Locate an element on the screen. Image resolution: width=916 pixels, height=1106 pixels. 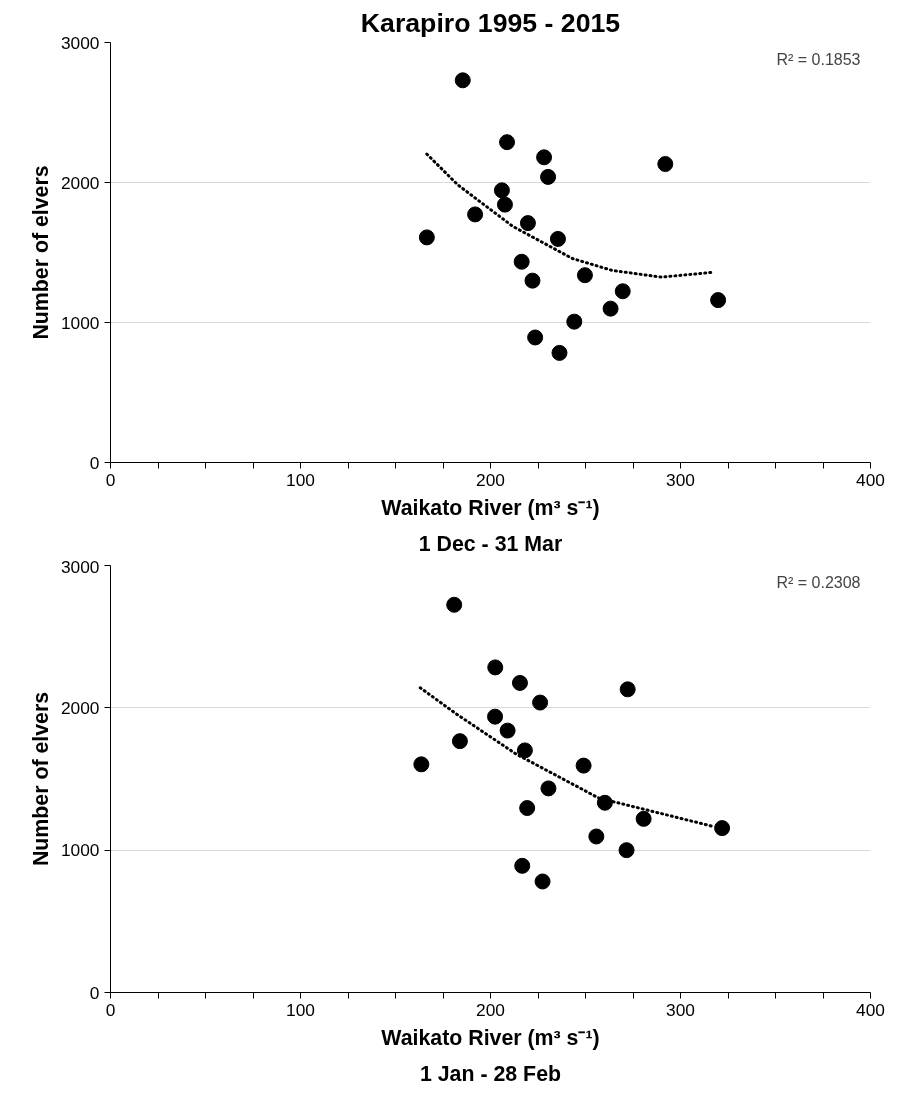
annotation: R² = 0.1853 is located at coordinates (818, 59).